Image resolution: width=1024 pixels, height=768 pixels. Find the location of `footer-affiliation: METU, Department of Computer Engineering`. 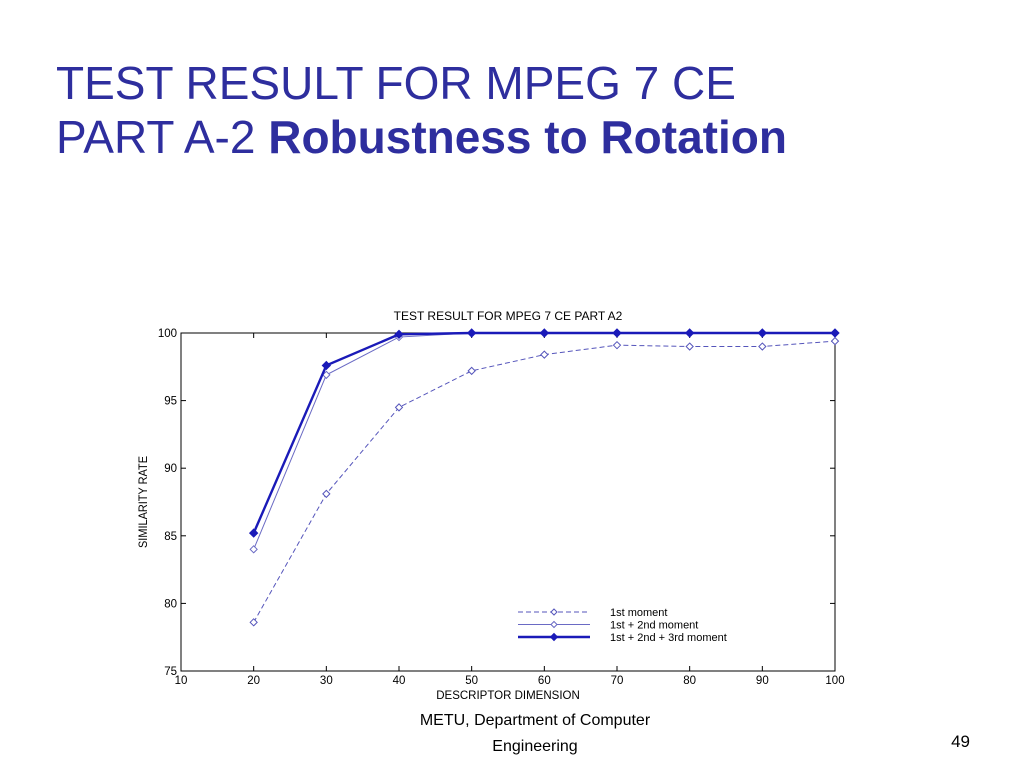

footer-affiliation: METU, Department of Computer Engineering is located at coordinates (535, 734).